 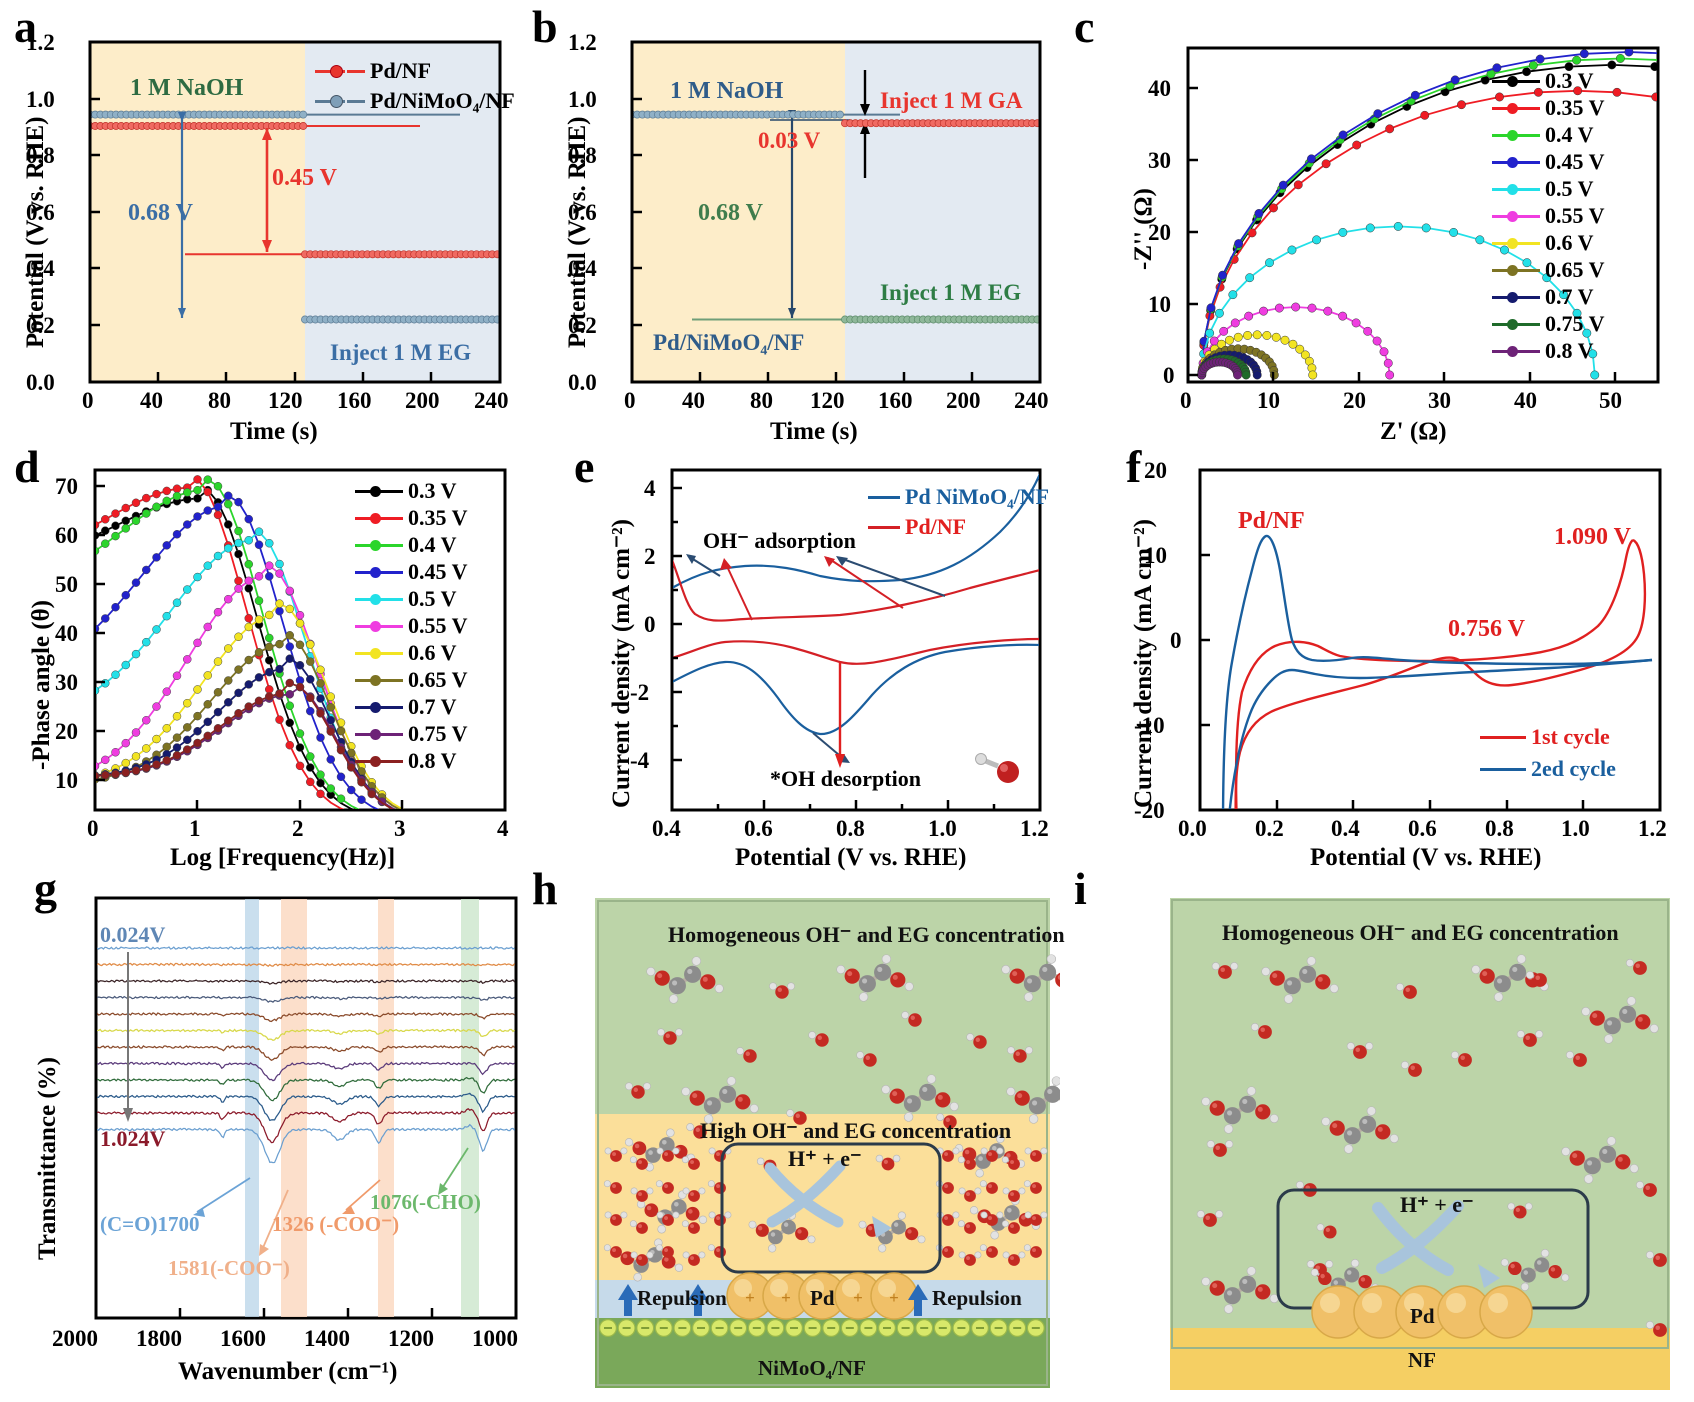 I want to click on panel-b-ytick-0: 1.2, so click(x=582, y=42).